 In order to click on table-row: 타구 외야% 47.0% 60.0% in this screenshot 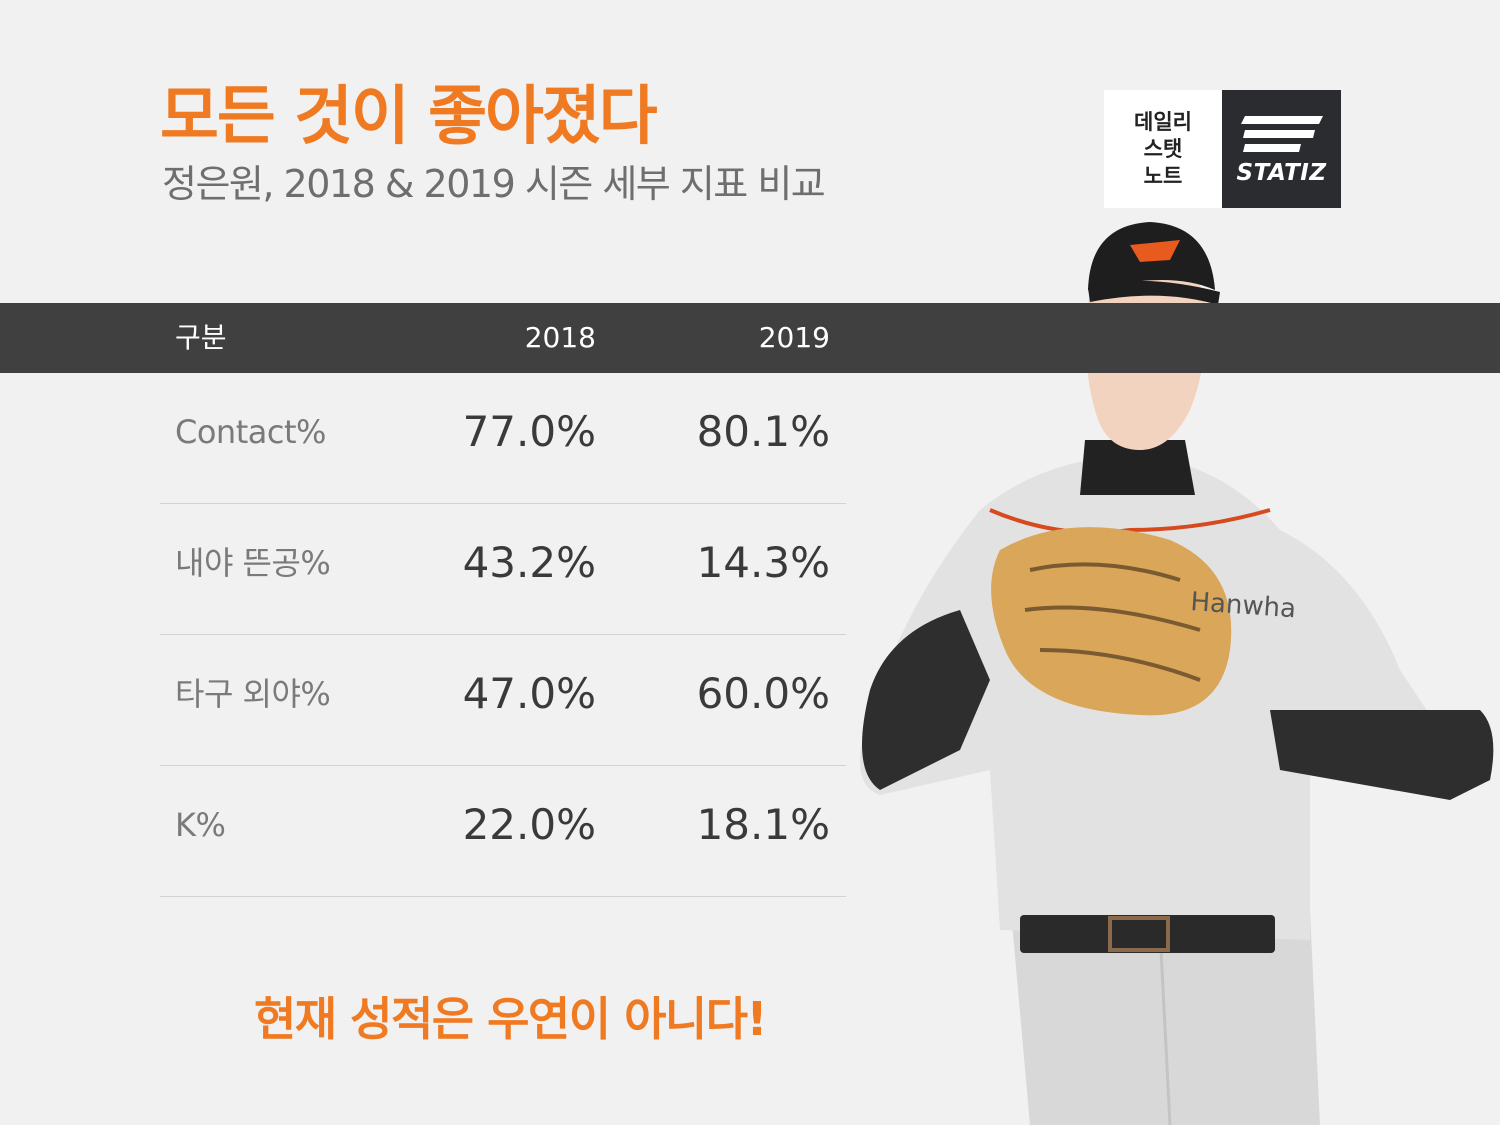, I will do `click(503, 700)`.